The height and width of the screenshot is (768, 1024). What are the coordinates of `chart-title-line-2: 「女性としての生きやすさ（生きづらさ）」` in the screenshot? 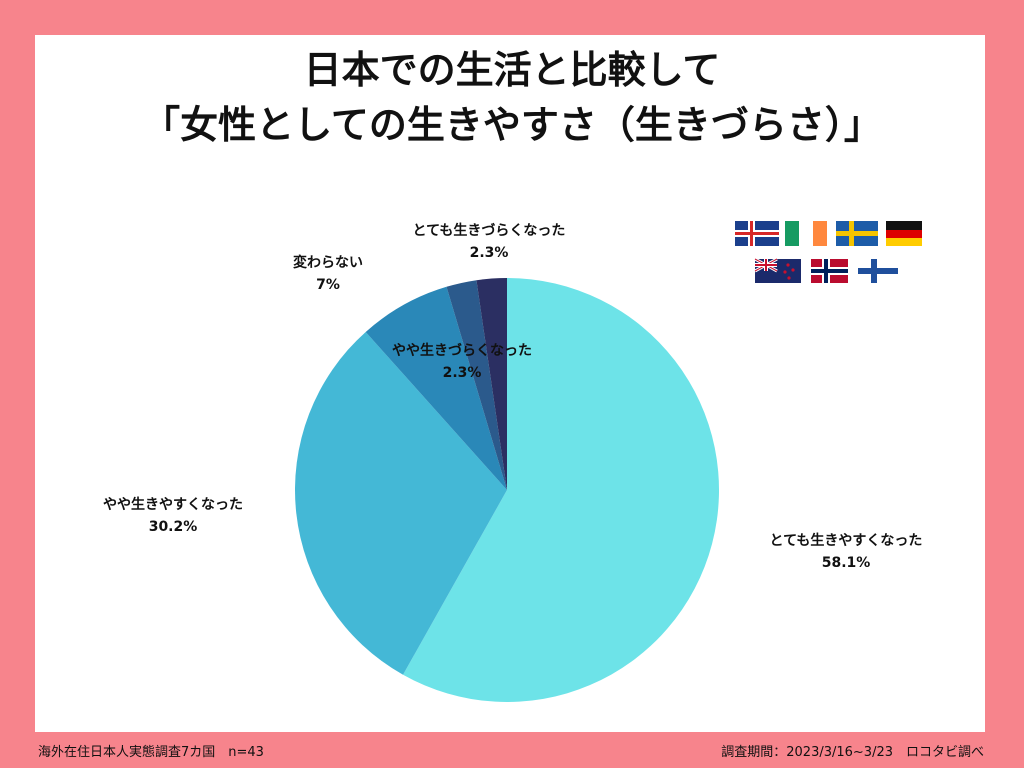 It's located at (512, 125).